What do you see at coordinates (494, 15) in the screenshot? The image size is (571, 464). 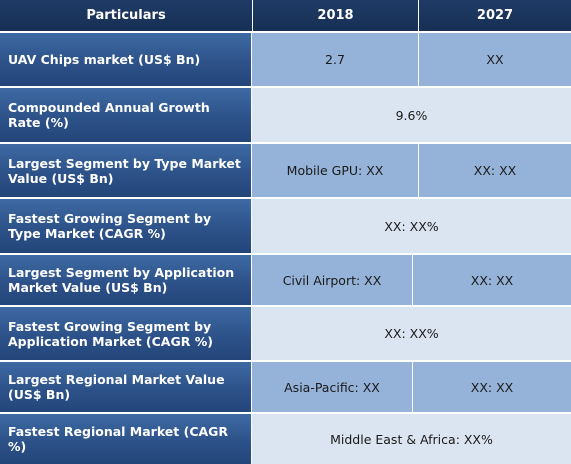 I see `header-year-2027: 2027` at bounding box center [494, 15].